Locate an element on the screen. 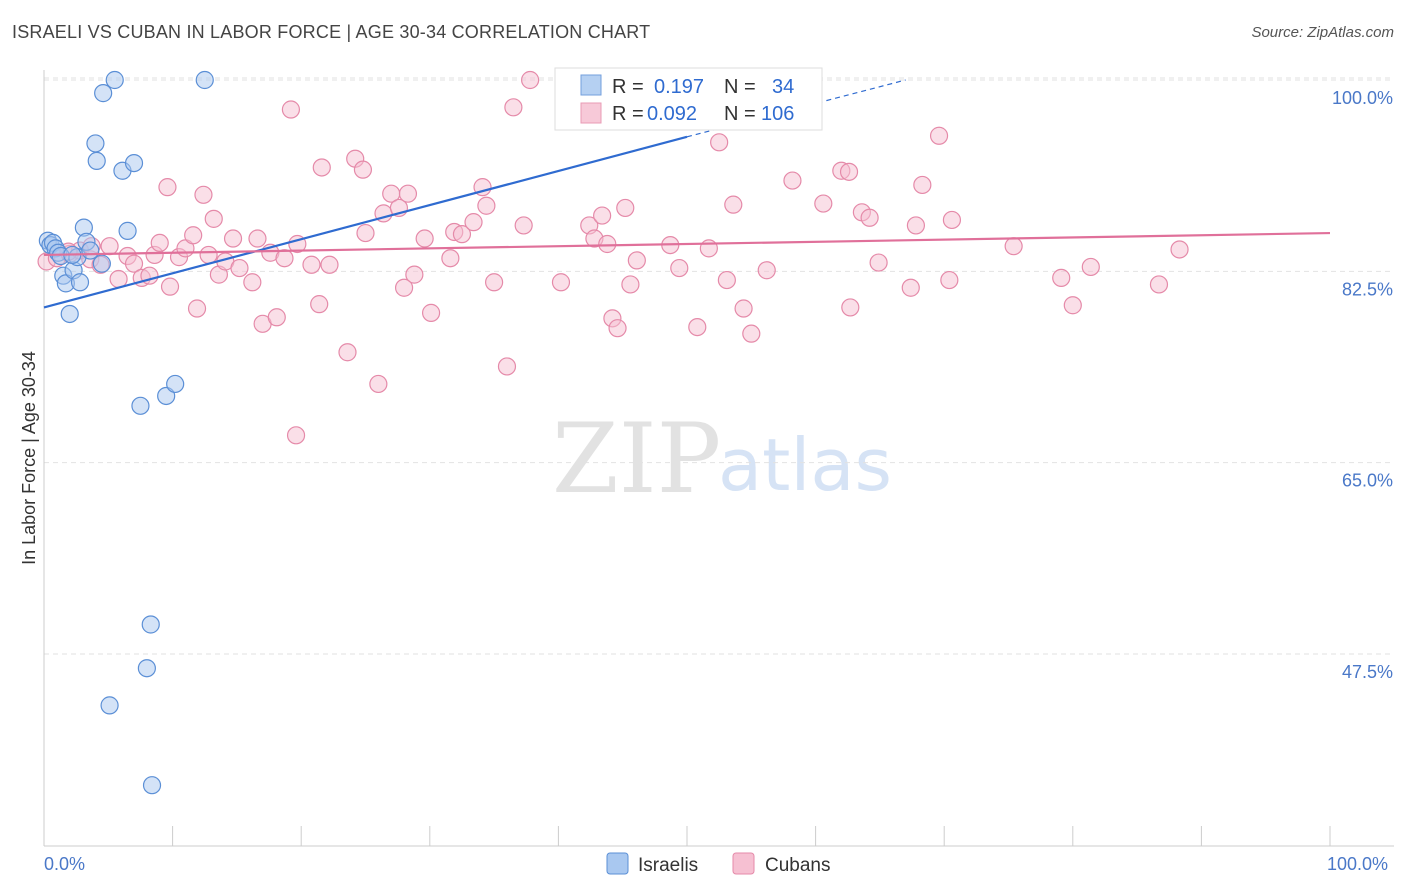  trend-line-israeli is located at coordinates (365, 222).